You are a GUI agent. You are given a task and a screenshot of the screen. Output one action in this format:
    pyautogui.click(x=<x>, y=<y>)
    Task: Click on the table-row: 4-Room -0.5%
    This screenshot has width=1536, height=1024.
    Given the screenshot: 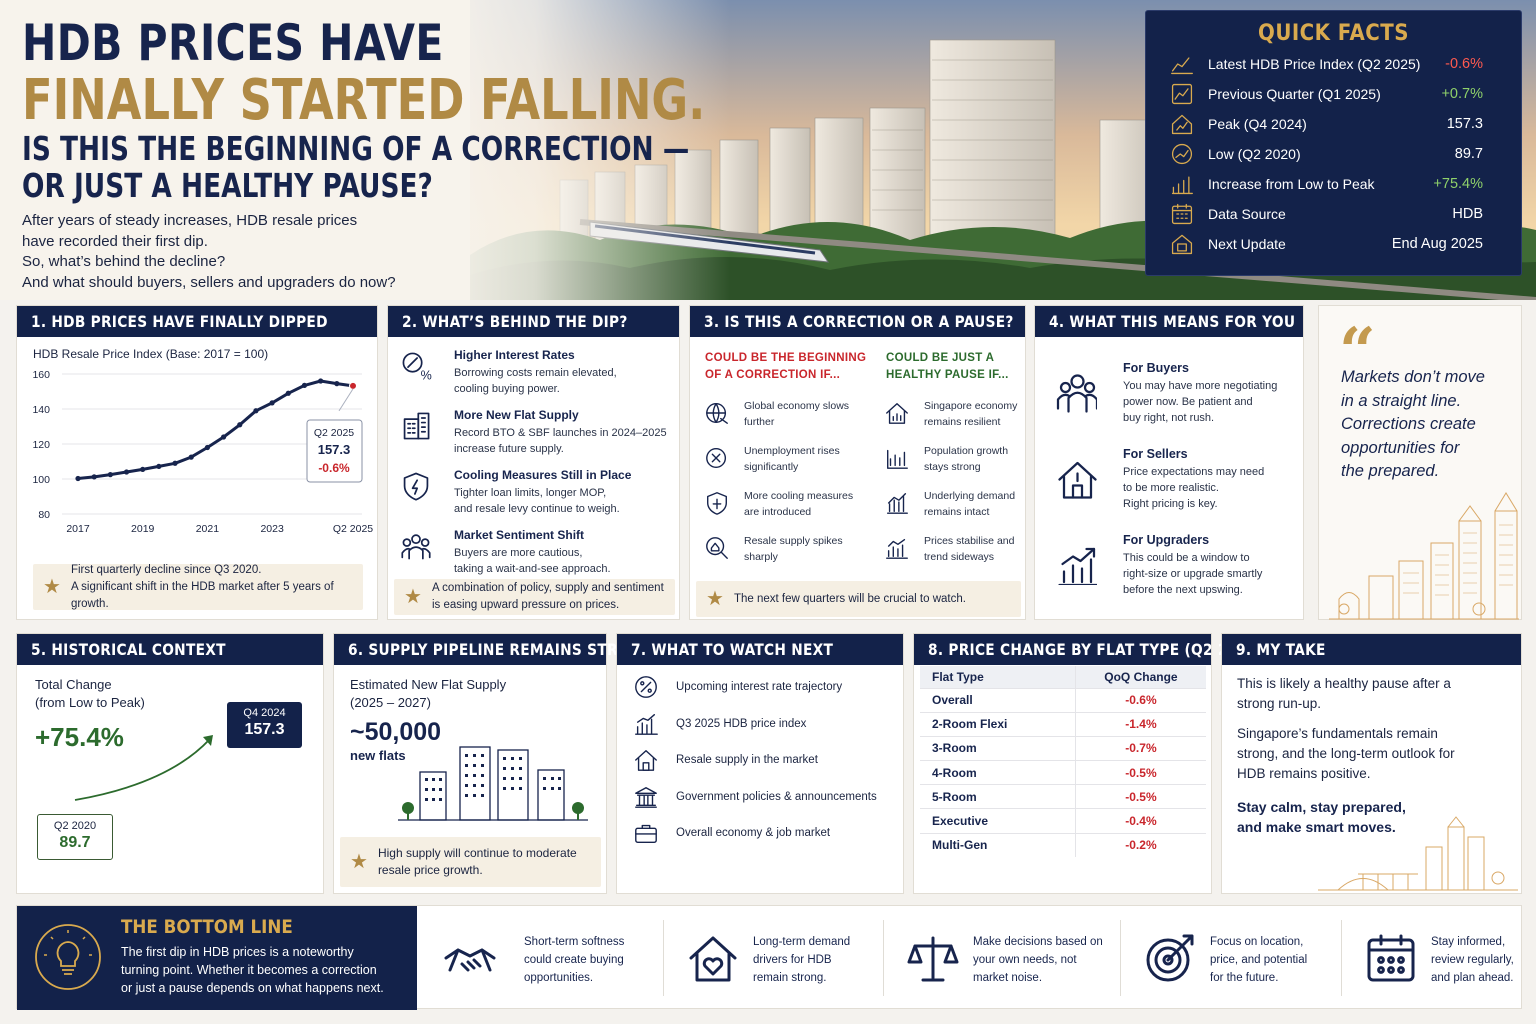 What is the action you would take?
    pyautogui.click(x=1063, y=772)
    